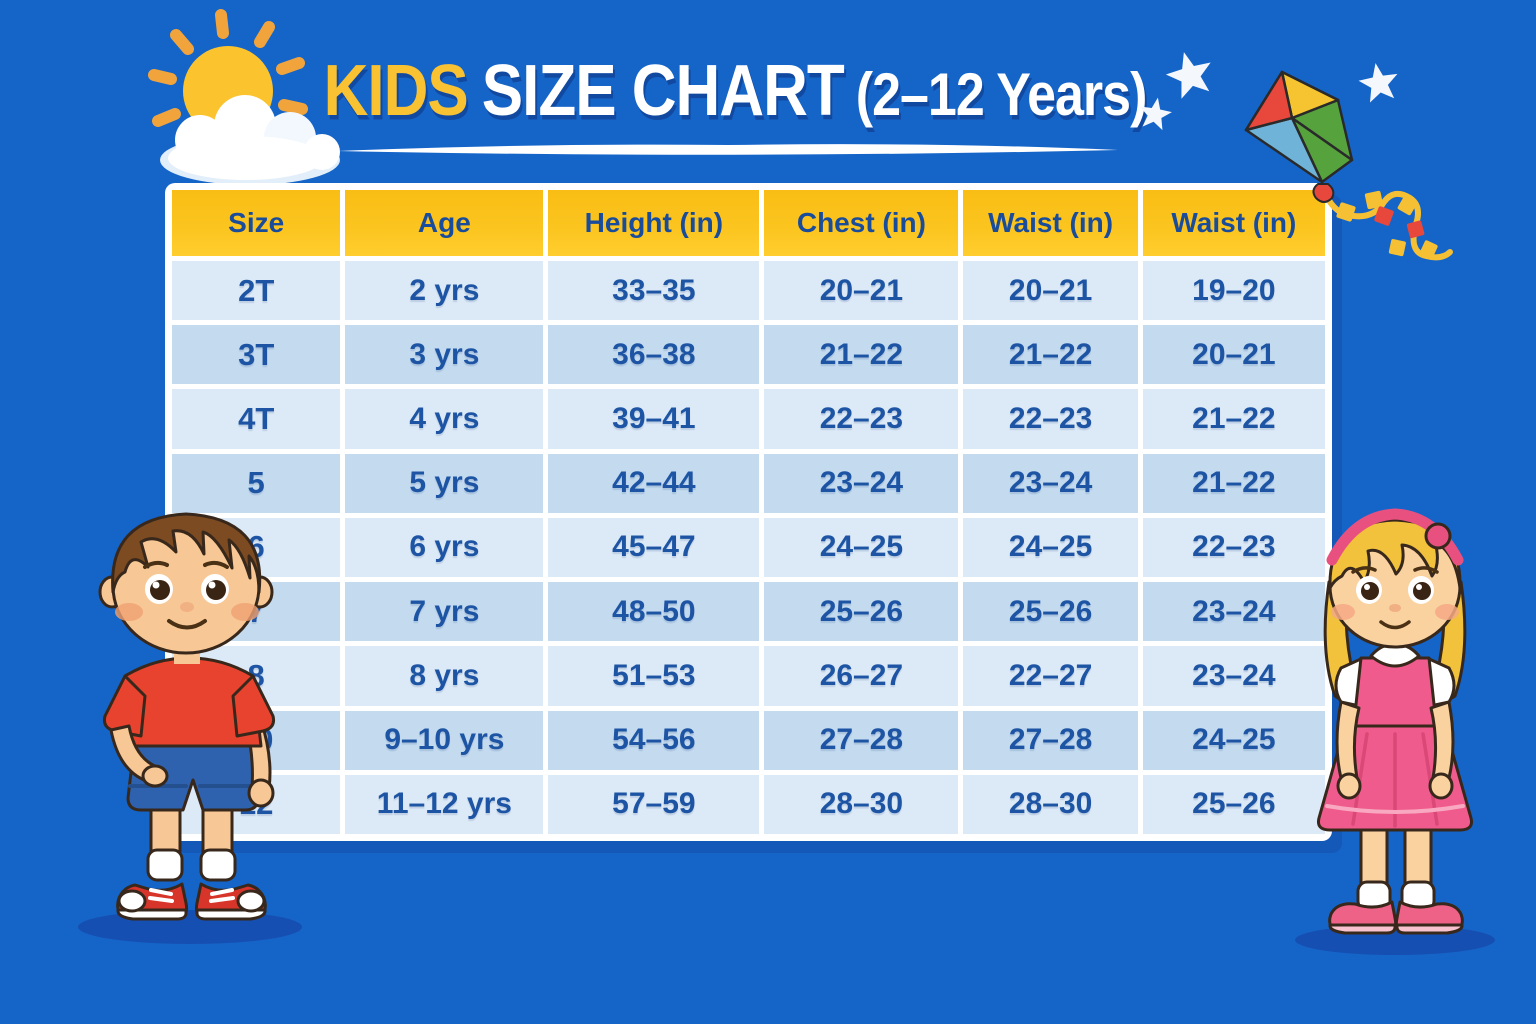 This screenshot has height=1024, width=1536. What do you see at coordinates (256, 291) in the screenshot?
I see `size-cell: 2T` at bounding box center [256, 291].